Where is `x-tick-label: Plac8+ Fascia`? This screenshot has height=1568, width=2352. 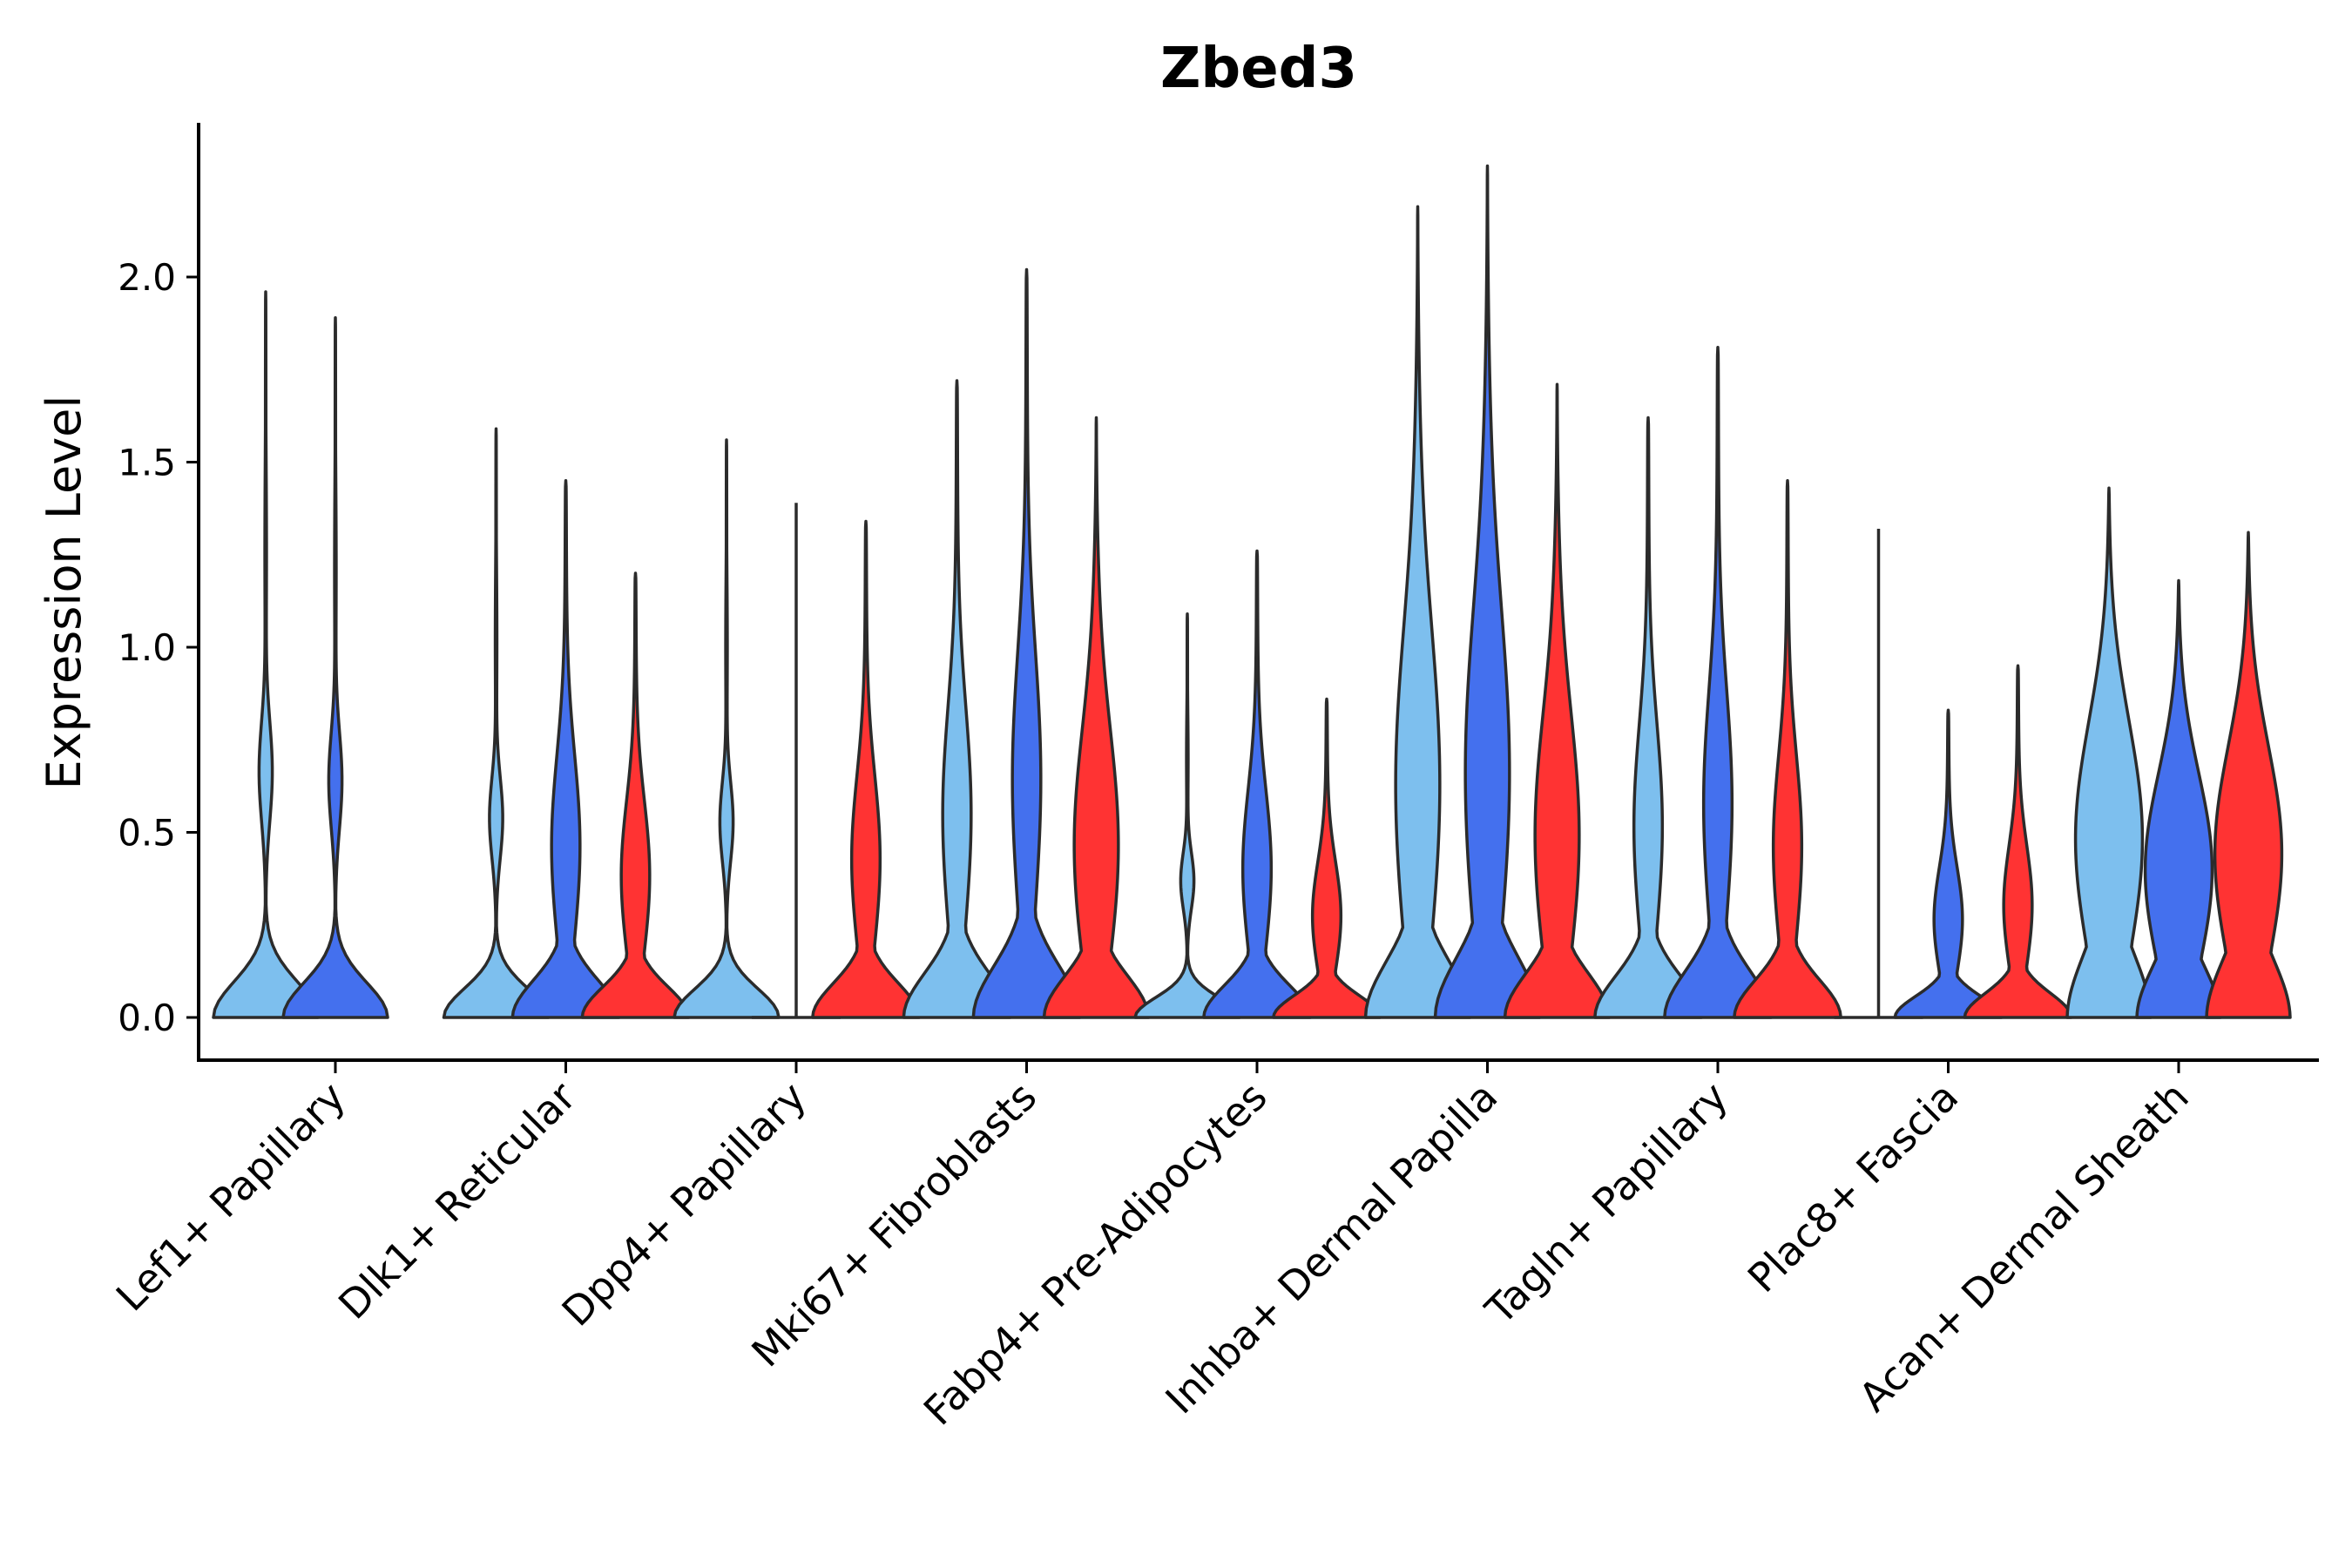 x-tick-label: Plac8+ Fascia is located at coordinates (1853, 1187).